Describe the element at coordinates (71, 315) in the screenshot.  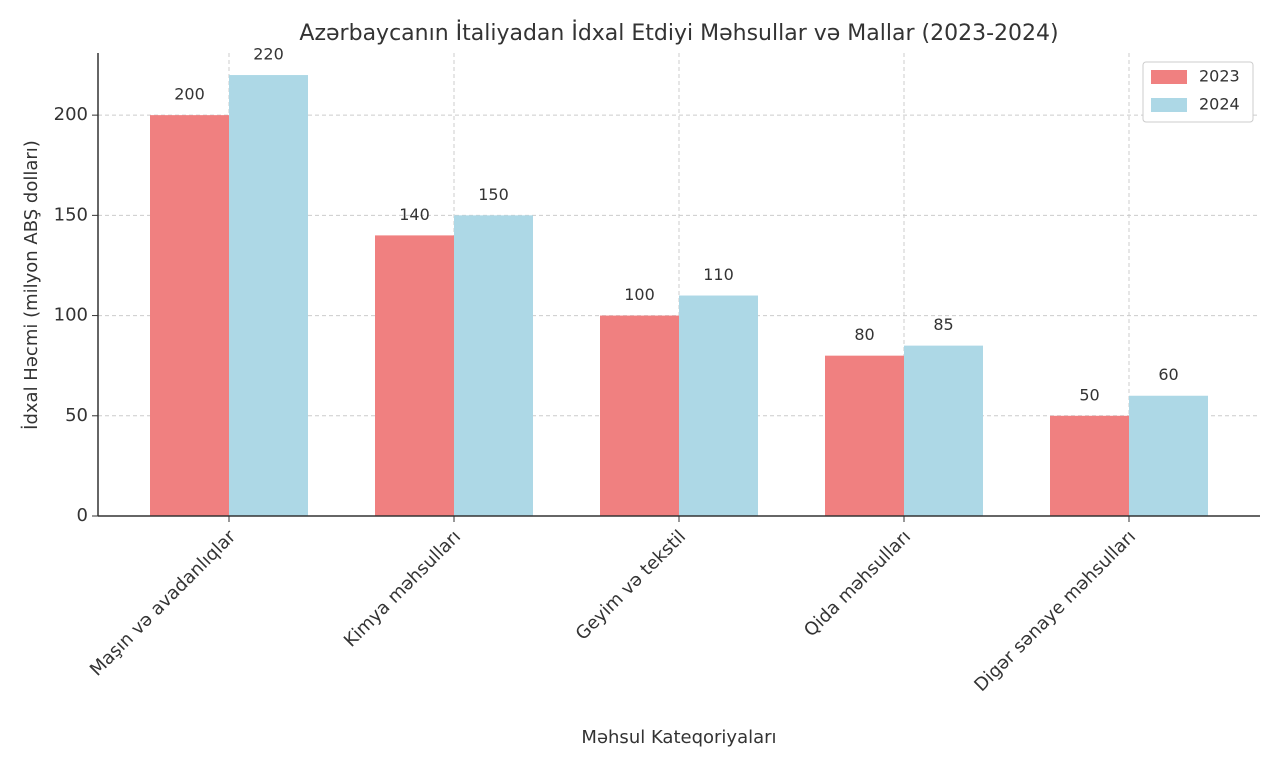
I see `y-tick-label: 100` at that location.